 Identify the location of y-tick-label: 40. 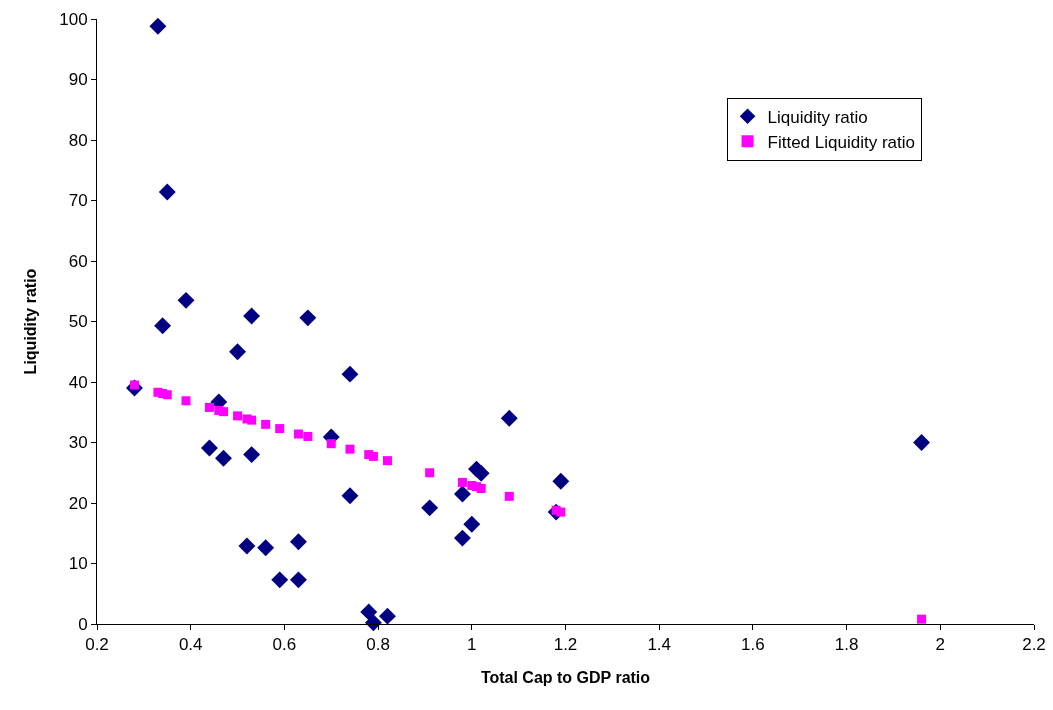
(78, 382).